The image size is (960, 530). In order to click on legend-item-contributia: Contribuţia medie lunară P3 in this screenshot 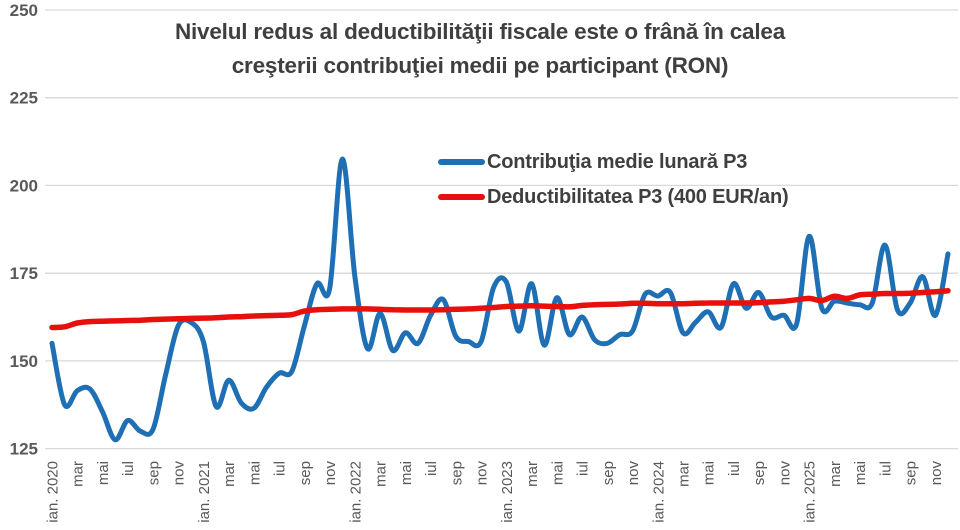, I will do `click(613, 162)`.